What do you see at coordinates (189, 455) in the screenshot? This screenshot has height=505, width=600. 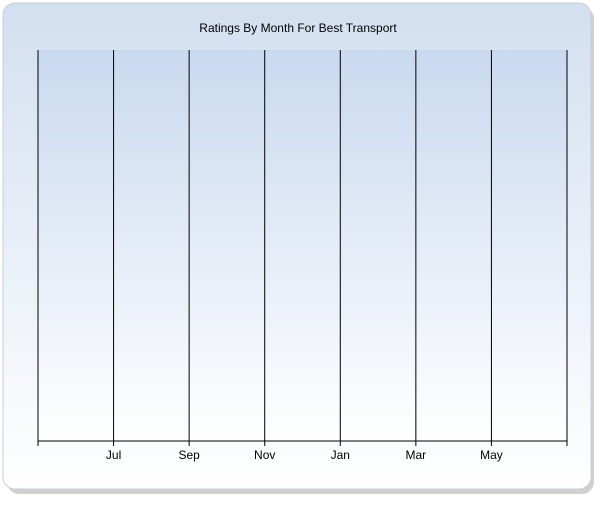 I see `x-tick-label: Sep` at bounding box center [189, 455].